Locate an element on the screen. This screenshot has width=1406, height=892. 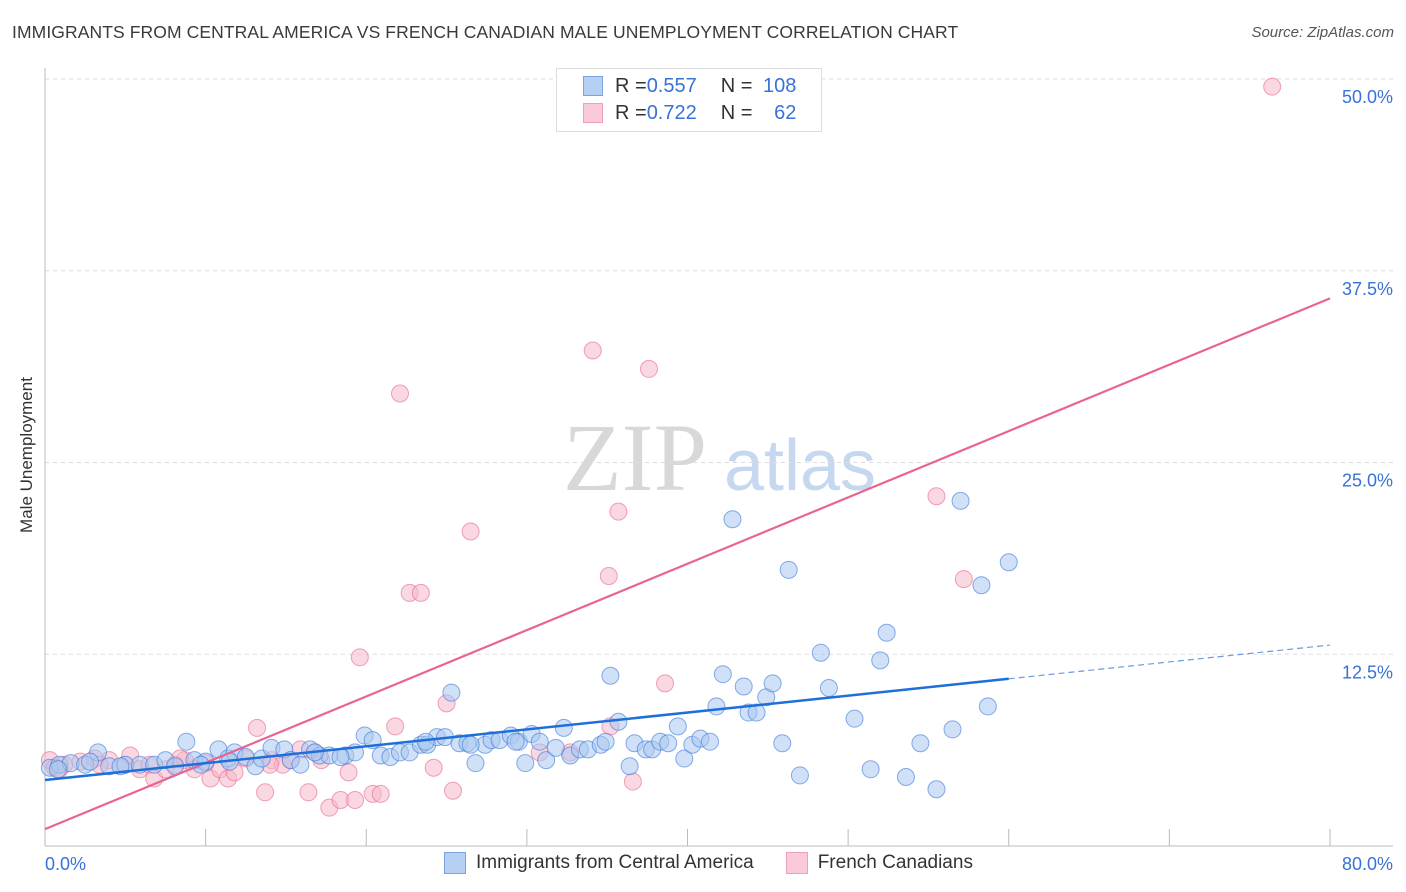
n-value: 108 is located at coordinates (780, 85).